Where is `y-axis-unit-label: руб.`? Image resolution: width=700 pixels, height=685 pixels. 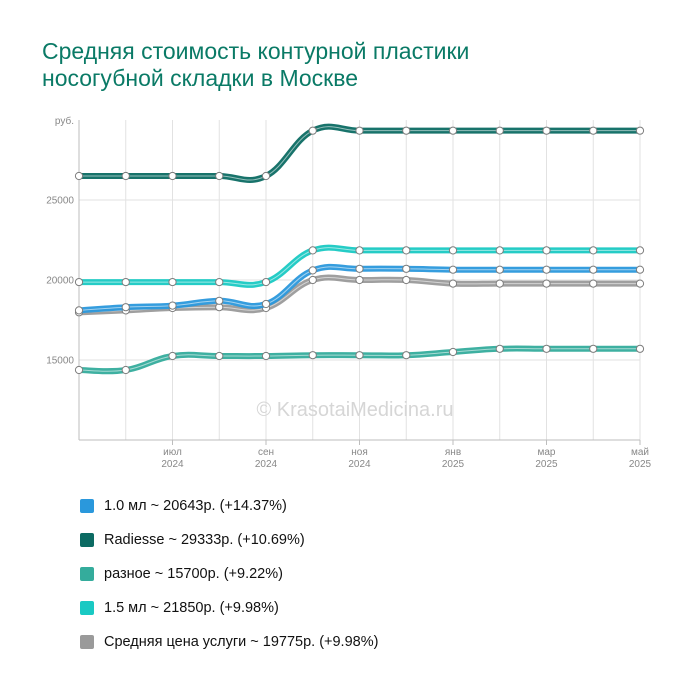 y-axis-unit-label: руб. is located at coordinates (64, 121).